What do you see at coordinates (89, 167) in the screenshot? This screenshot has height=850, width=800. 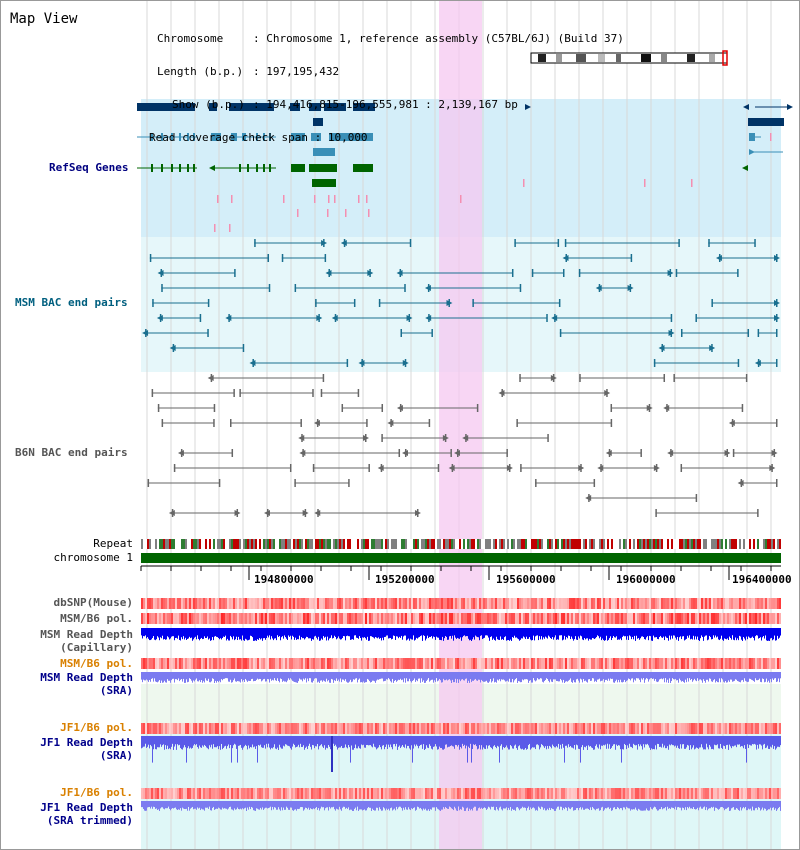 I see `track-label-refseq: RefSeq Genes` at bounding box center [89, 167].